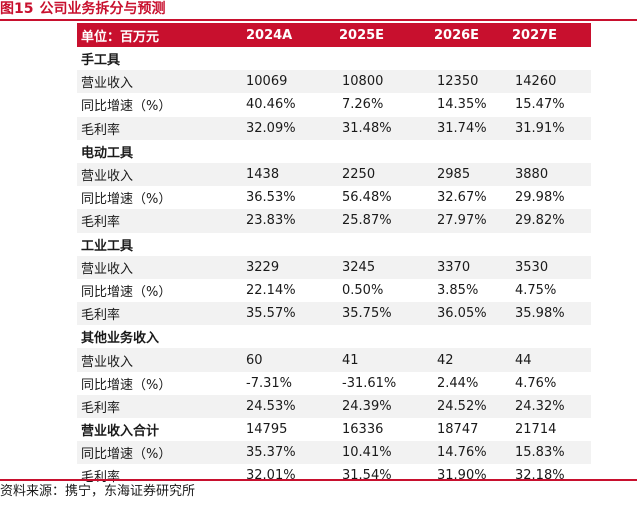  Describe the element at coordinates (98, 491) in the screenshot. I see `source-note: 资料来源：携宁，东海证券研究所` at that location.